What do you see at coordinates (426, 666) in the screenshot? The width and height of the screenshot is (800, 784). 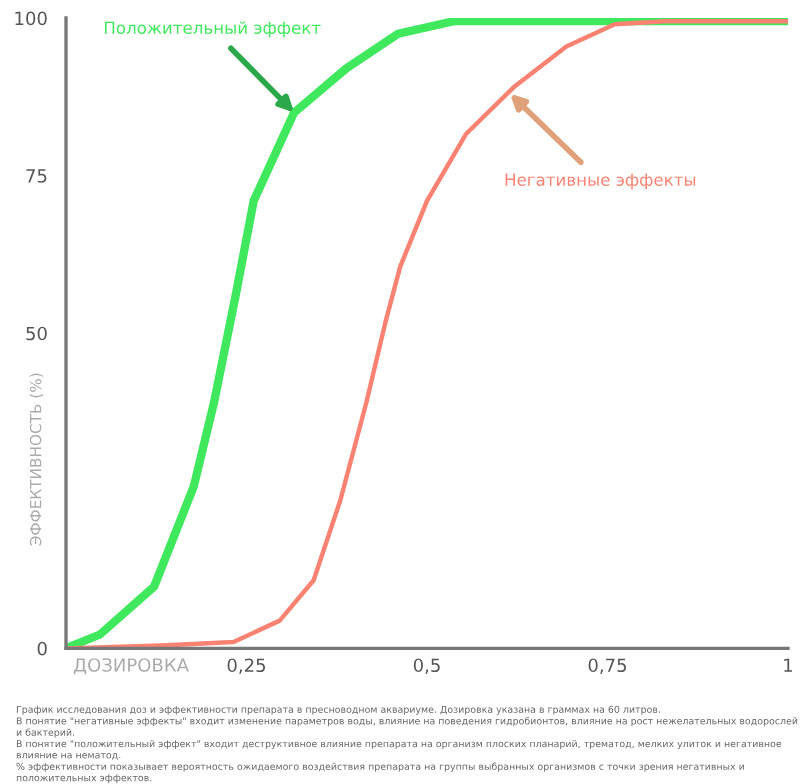 I see `x-tick-label: 0,5` at bounding box center [426, 666].